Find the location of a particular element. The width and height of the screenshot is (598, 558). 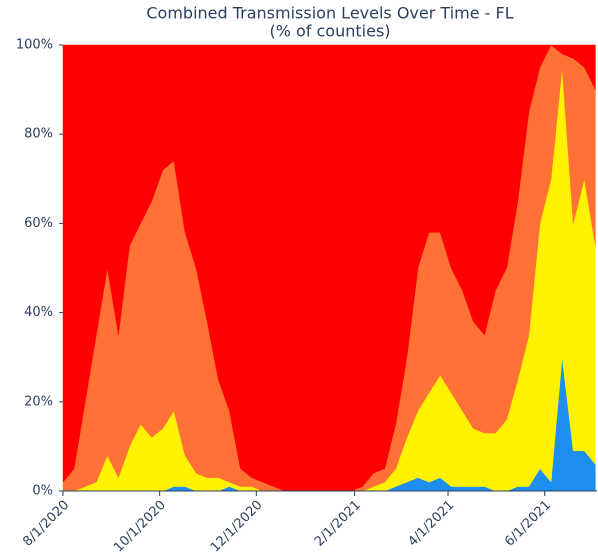

x-tick-label: 6/1/2021 is located at coordinates (528, 524).